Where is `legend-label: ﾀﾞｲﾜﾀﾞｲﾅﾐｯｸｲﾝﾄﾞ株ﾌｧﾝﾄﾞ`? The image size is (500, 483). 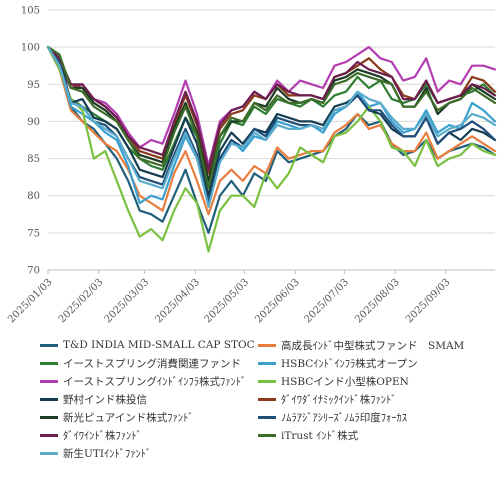 legend-label: ﾀﾞｲﾜﾀﾞｲﾅﾐｯｸｲﾝﾄﾞ株ﾌｧﾝﾄﾞ is located at coordinates (339, 399).